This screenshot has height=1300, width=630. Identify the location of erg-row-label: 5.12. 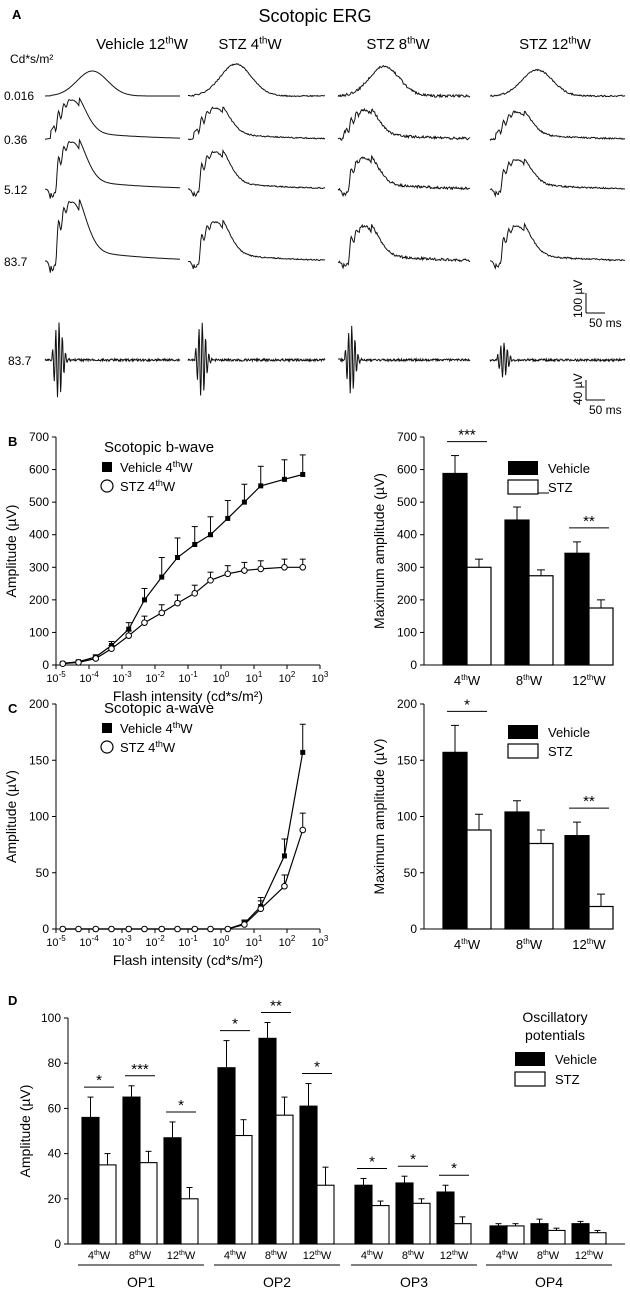
(16, 190).